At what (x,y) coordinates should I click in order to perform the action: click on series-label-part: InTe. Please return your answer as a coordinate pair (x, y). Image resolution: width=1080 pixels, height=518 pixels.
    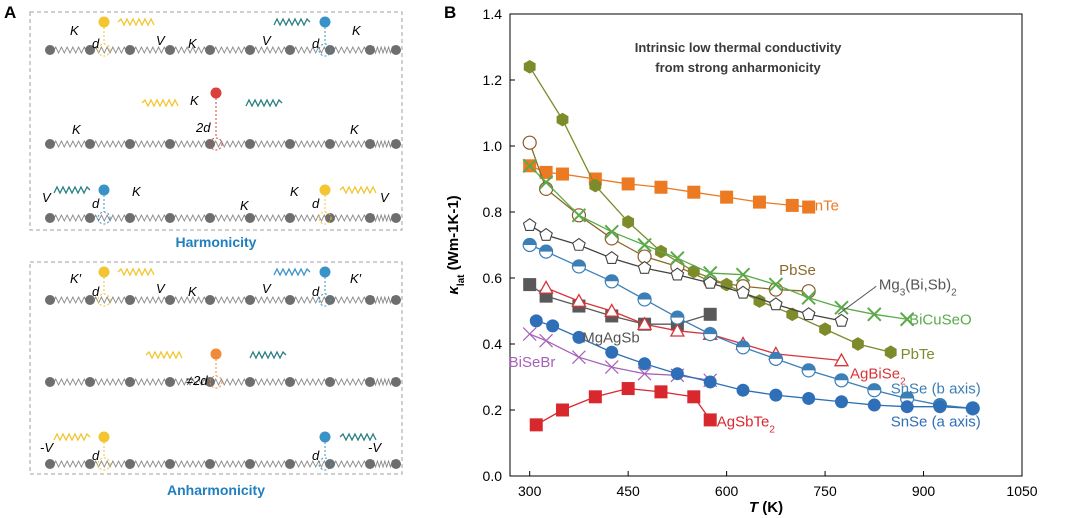
    Looking at the image, I should click on (825, 205).